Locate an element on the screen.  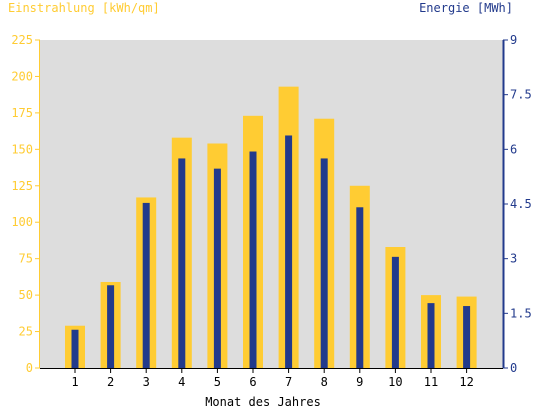
right-axis-title: Energie [MWh] is located at coordinates (466, 8).